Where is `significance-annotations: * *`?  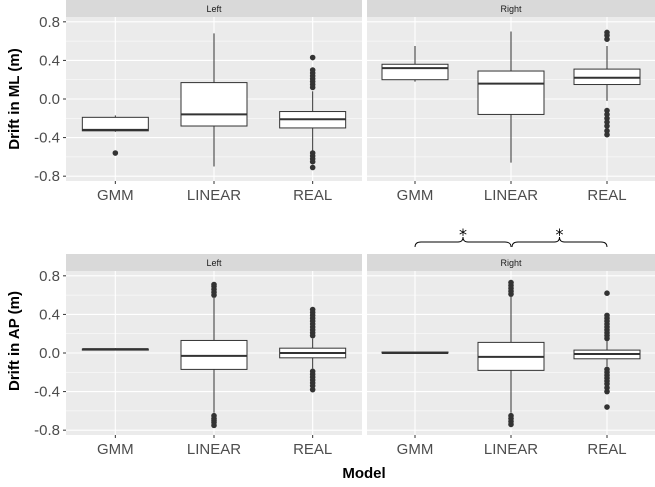 significance-annotations: * * is located at coordinates (511, 236).